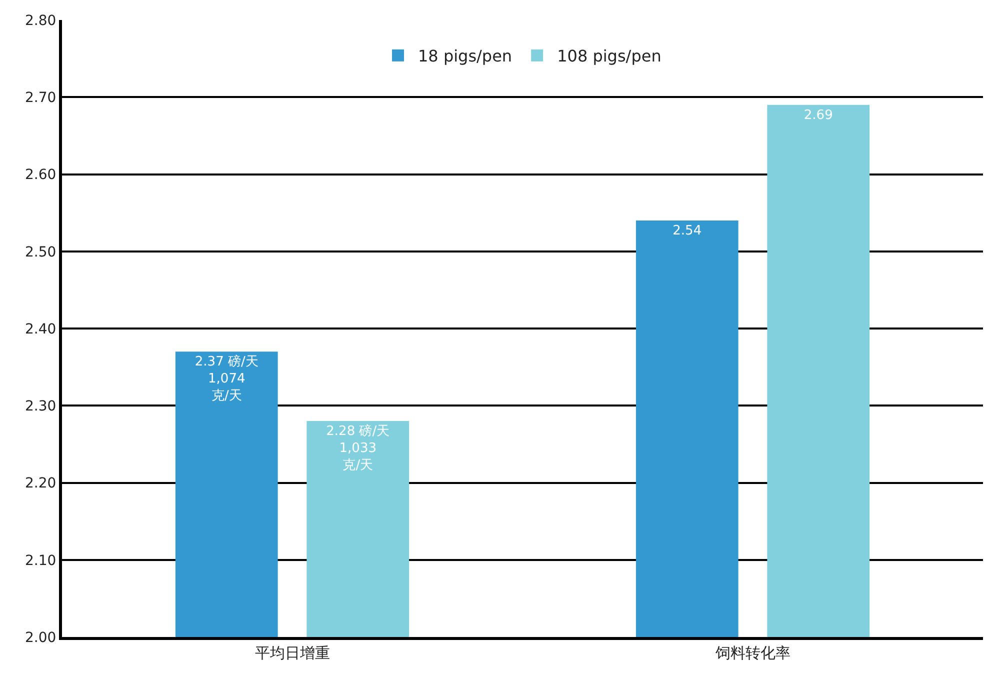 The image size is (987, 677). I want to click on data-label: 2.37 磅/天 1,074 克/天, so click(226, 379).